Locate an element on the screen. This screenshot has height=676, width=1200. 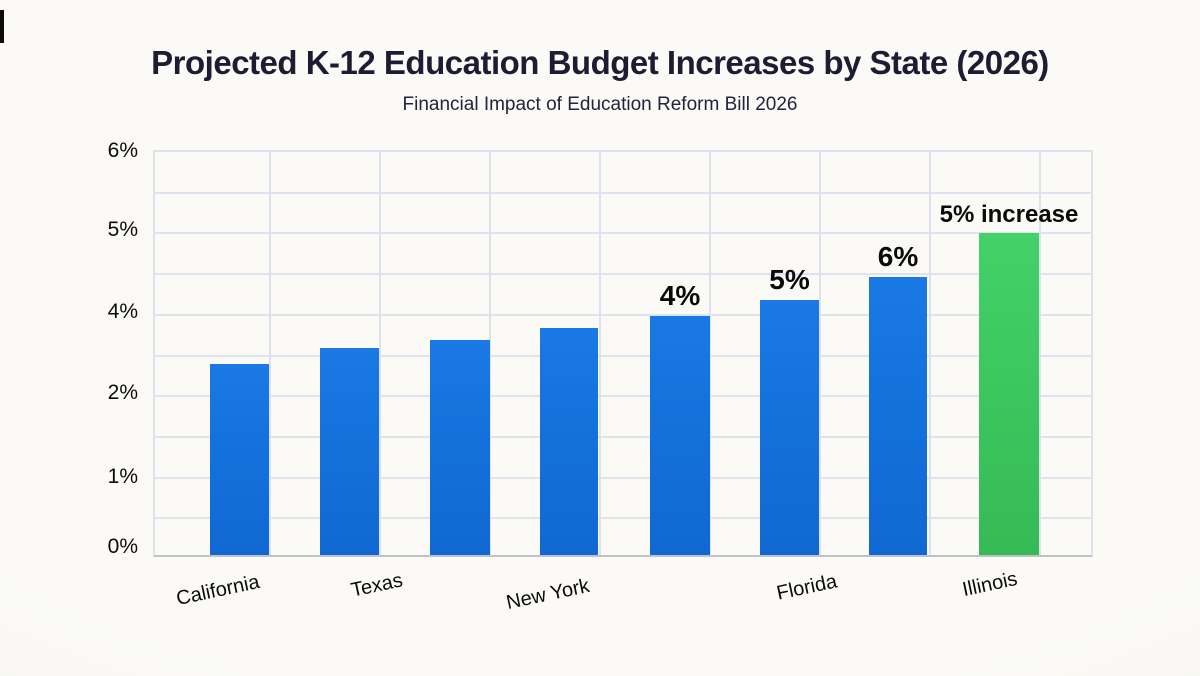
x-tick-label-texas: Texas is located at coordinates (377, 585).